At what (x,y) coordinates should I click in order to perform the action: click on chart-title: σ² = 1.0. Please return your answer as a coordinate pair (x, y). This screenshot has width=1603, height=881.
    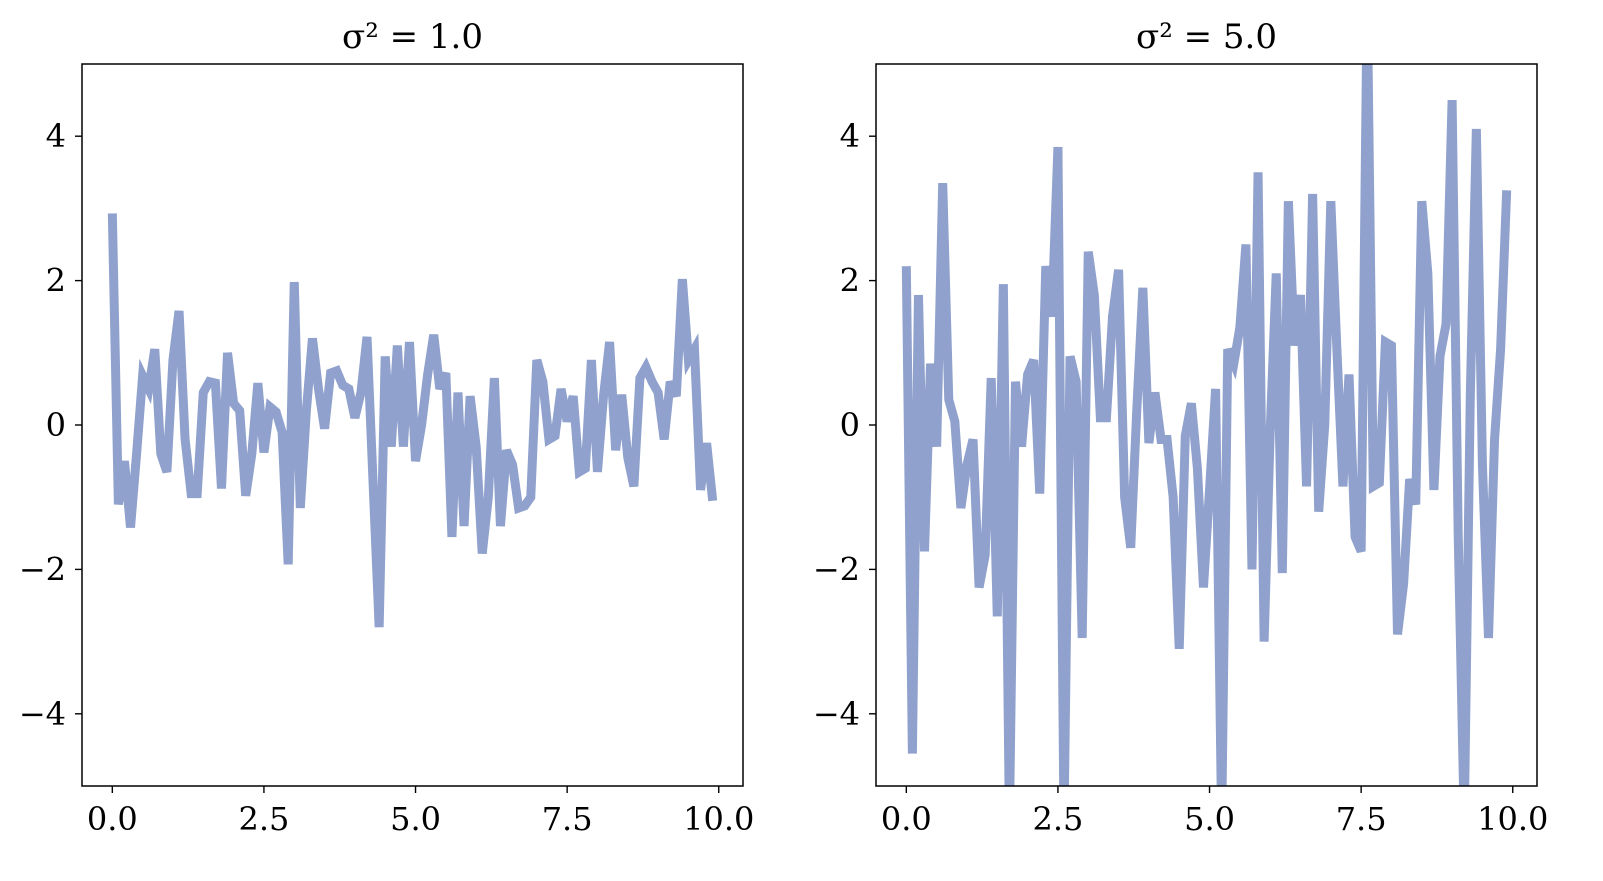
    Looking at the image, I should click on (412, 37).